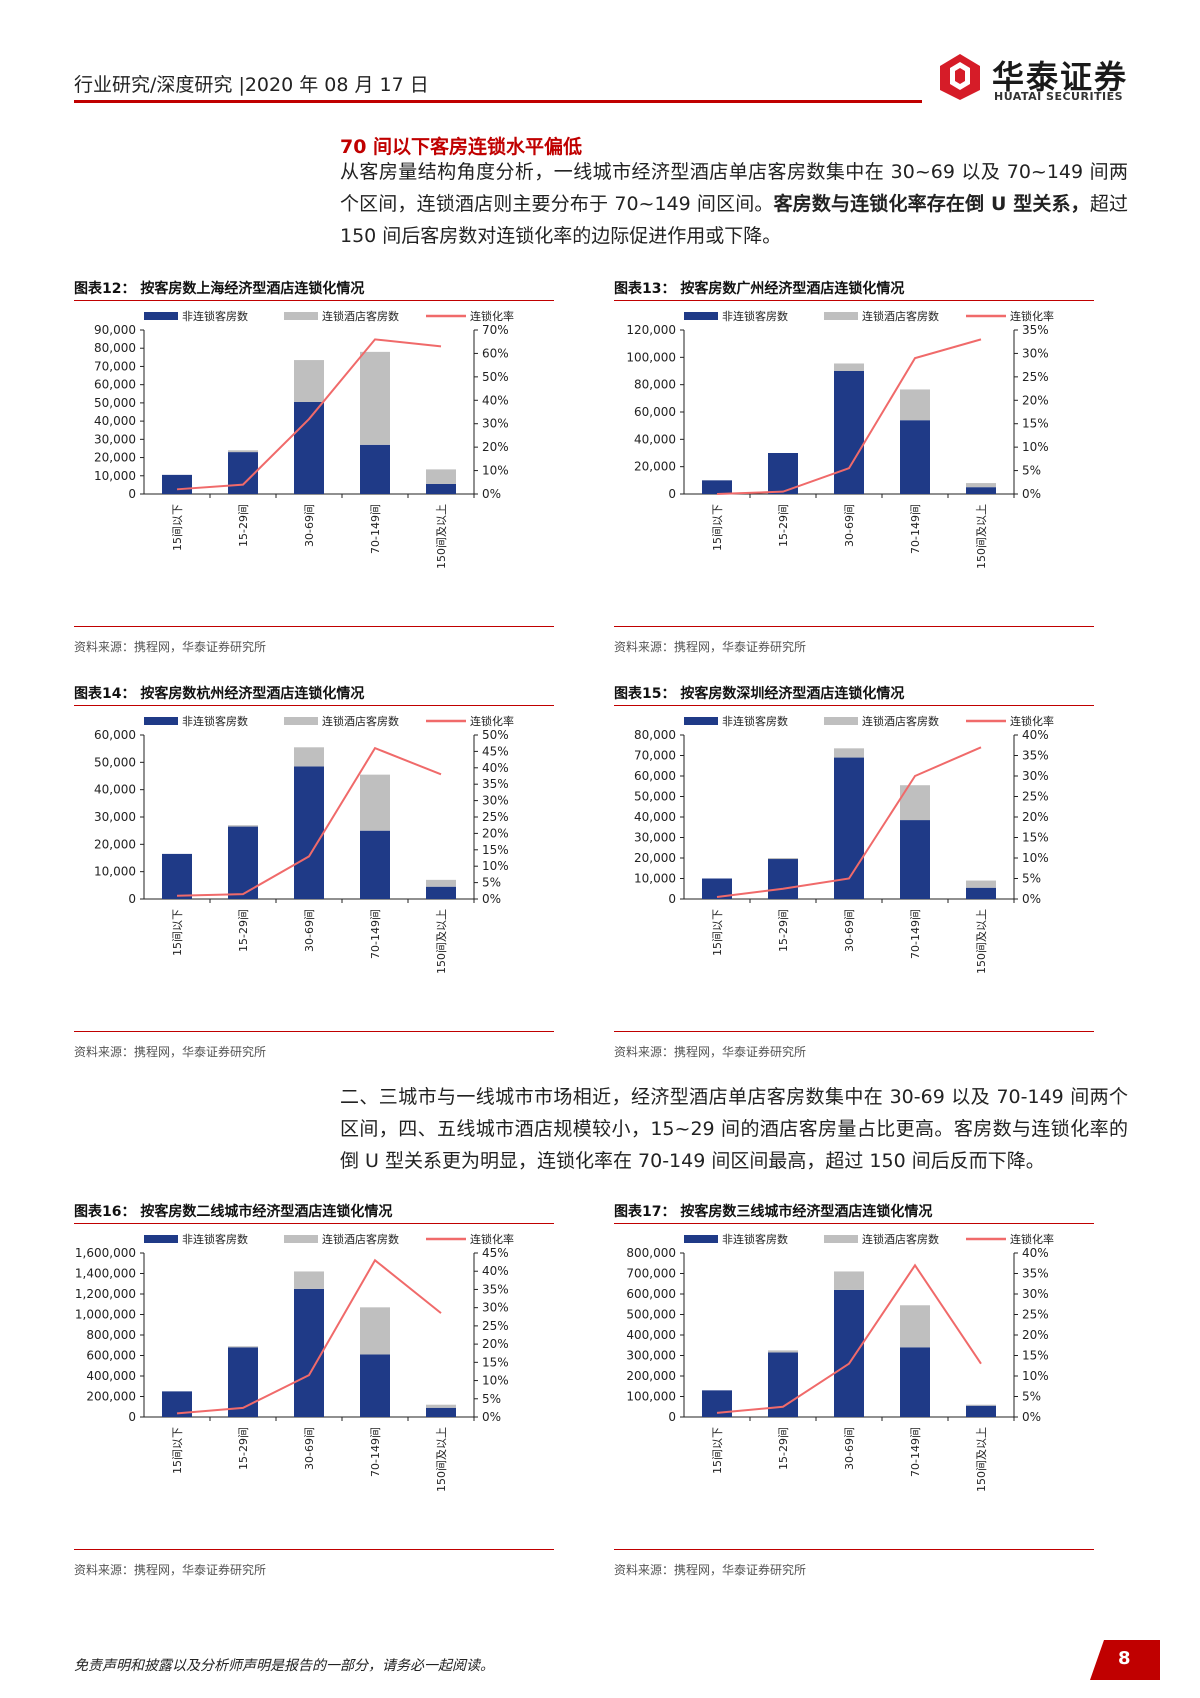 Image resolution: width=1200 pixels, height=1698 pixels. I want to click on y-right-tick-label: 15%, so click(495, 850).